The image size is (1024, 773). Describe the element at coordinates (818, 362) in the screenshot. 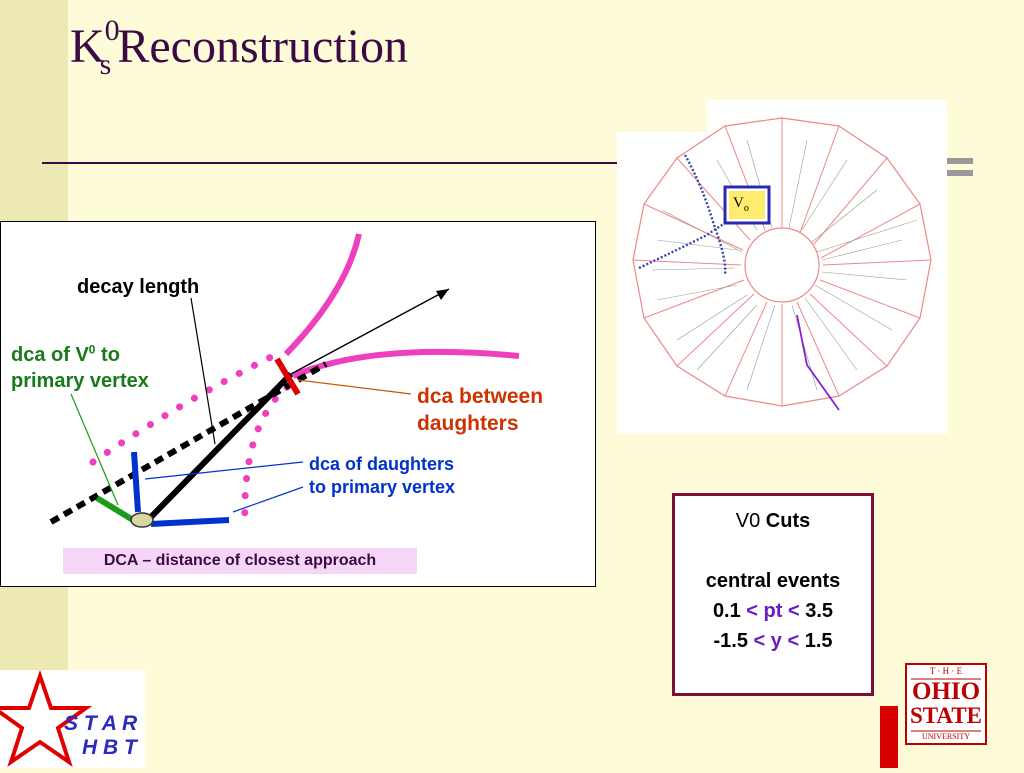

I see `purple-track` at that location.